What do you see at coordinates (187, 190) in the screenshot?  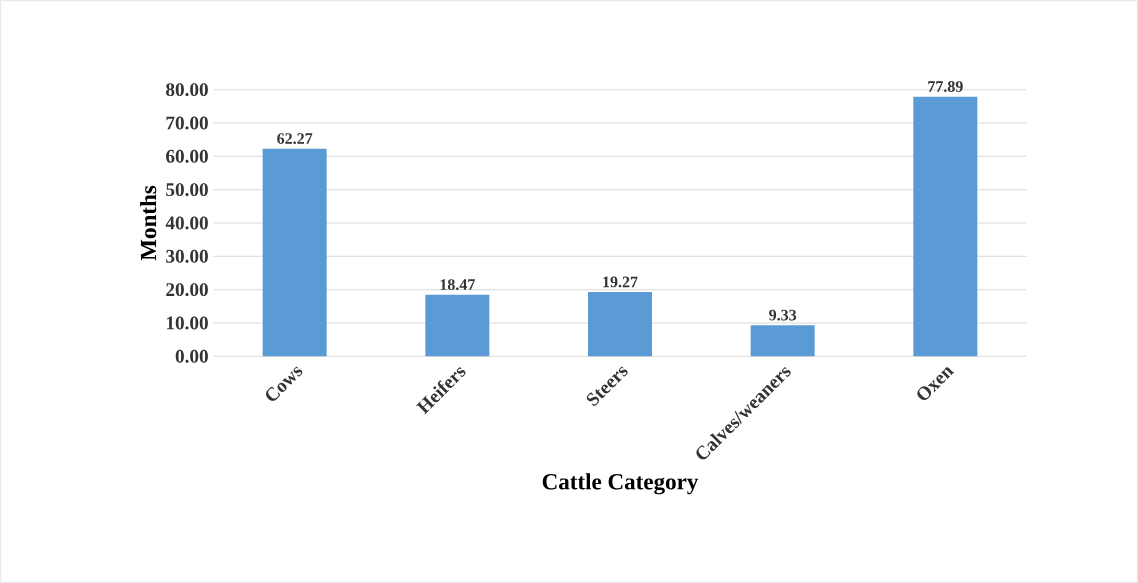 I see `y-tick-label: 50.00` at bounding box center [187, 190].